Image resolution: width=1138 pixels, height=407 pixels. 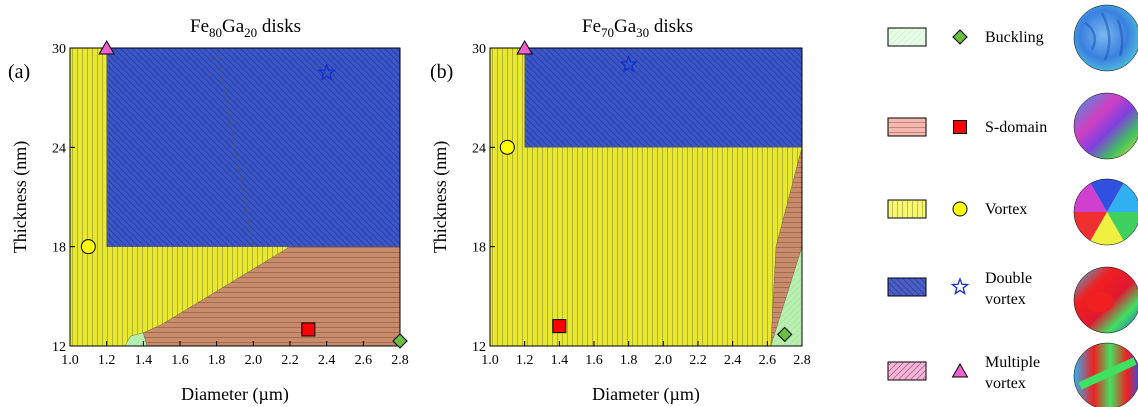 I want to click on multiple-vortex-domain-image, so click(x=1105, y=374).